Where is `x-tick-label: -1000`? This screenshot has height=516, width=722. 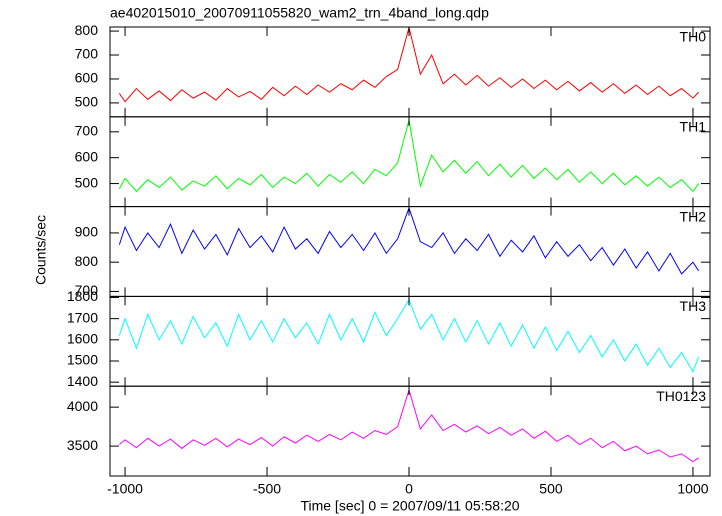
x-tick-label: -1000 is located at coordinates (125, 489).